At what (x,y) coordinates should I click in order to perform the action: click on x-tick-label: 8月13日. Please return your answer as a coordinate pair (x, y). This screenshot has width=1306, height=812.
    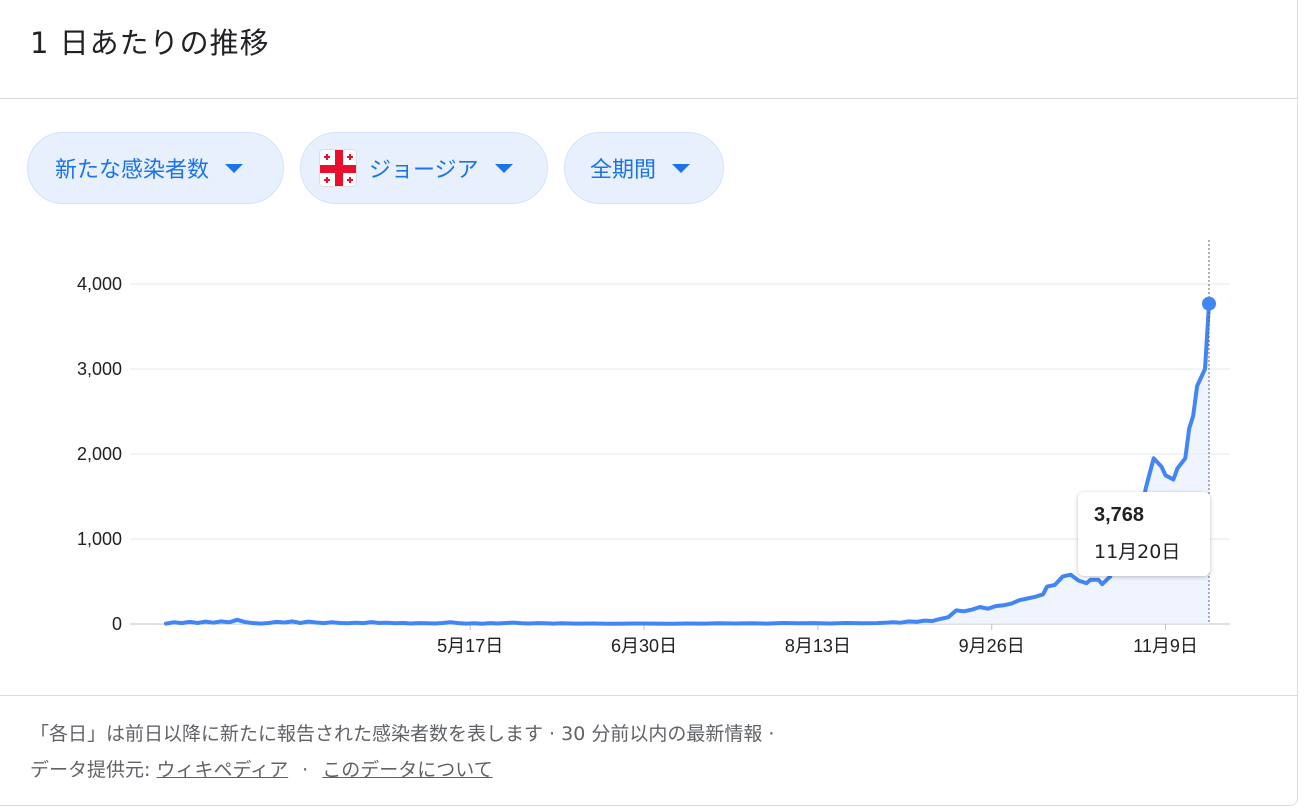
    Looking at the image, I should click on (818, 646).